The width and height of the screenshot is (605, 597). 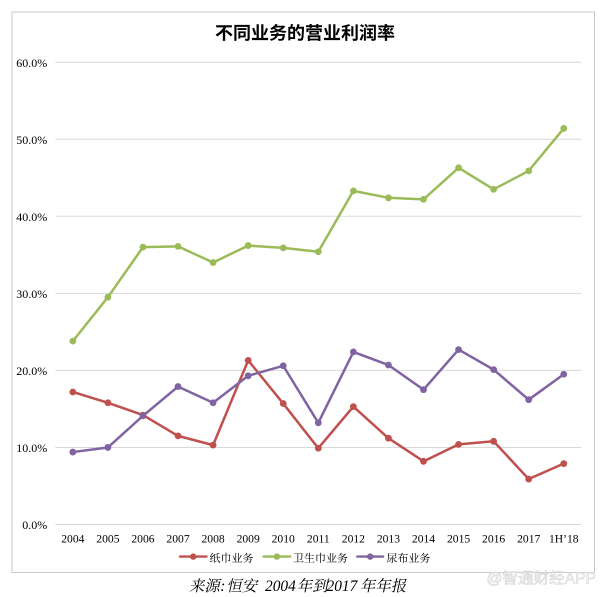 What do you see at coordinates (34, 525) in the screenshot?
I see `svg-text: 0.0%` at bounding box center [34, 525].